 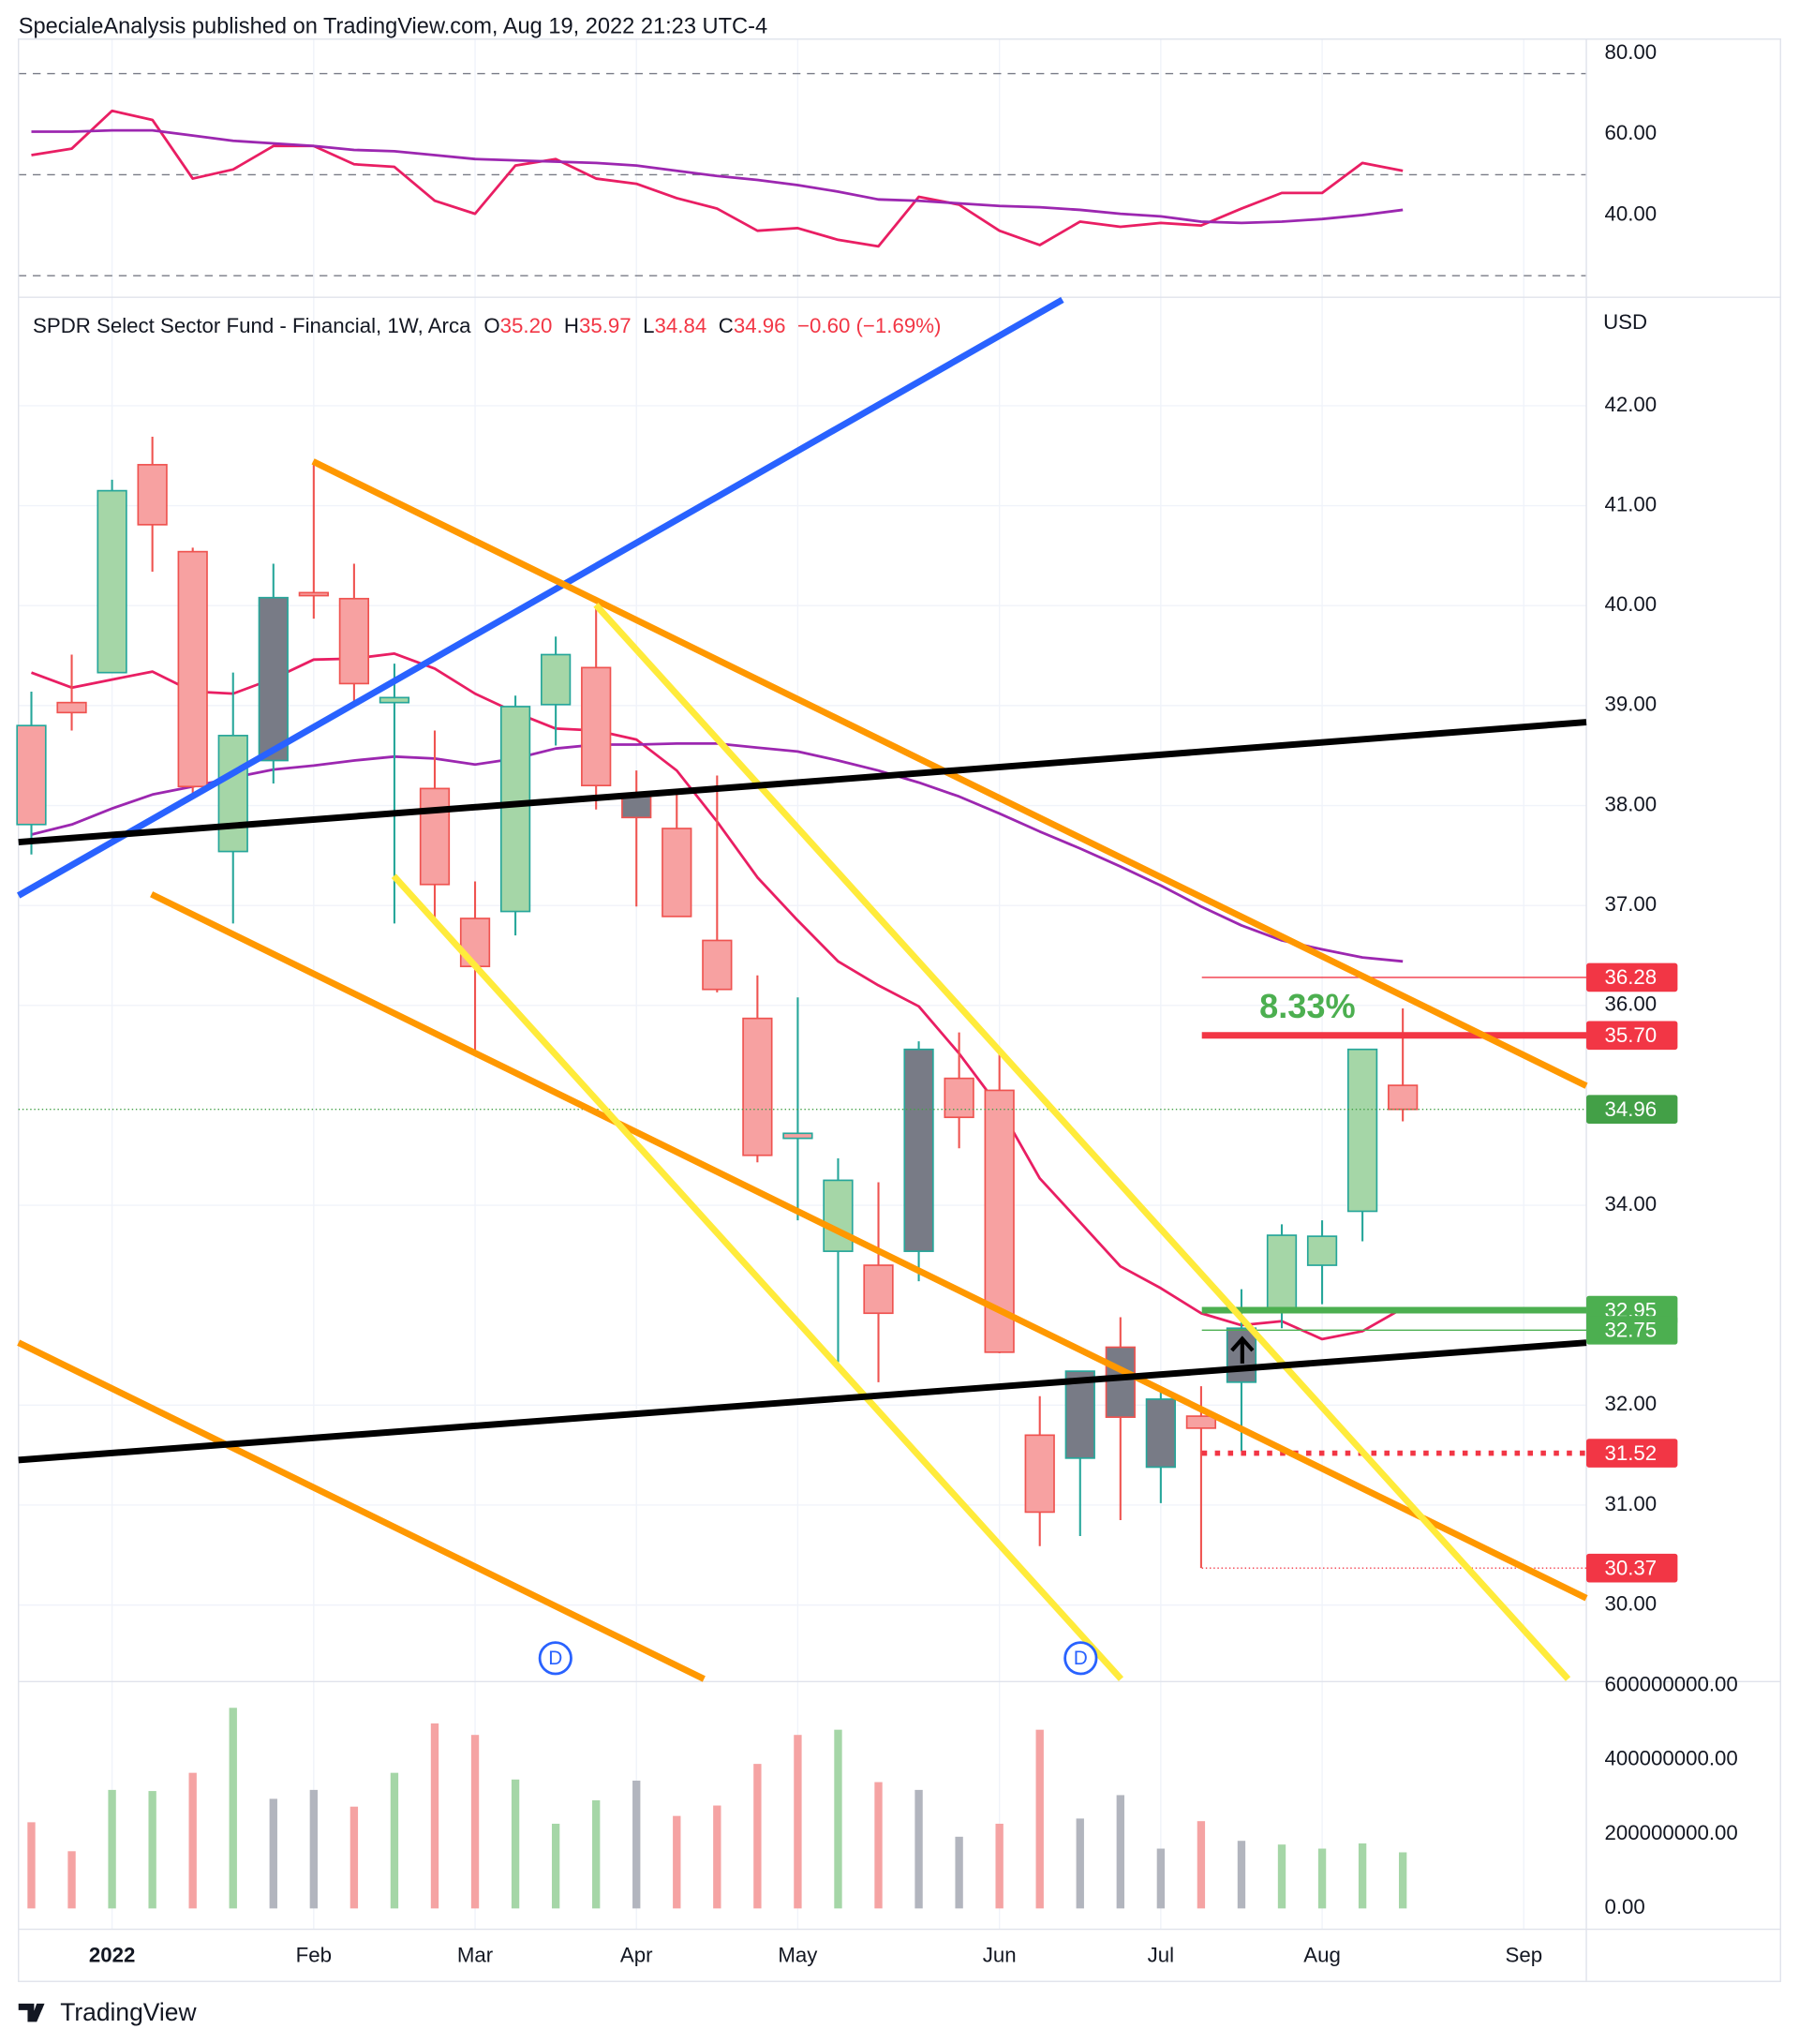 I want to click on x-tick-label: Jul, so click(x=1161, y=1956).